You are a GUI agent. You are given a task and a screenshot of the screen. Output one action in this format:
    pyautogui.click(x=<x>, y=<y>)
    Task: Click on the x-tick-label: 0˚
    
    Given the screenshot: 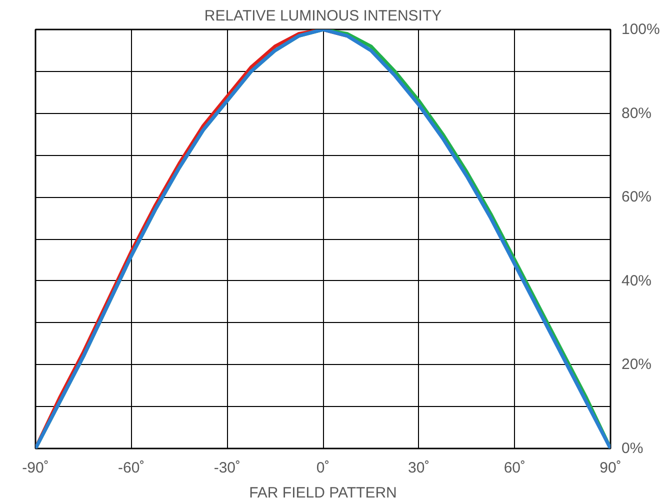 What is the action you would take?
    pyautogui.click(x=323, y=468)
    